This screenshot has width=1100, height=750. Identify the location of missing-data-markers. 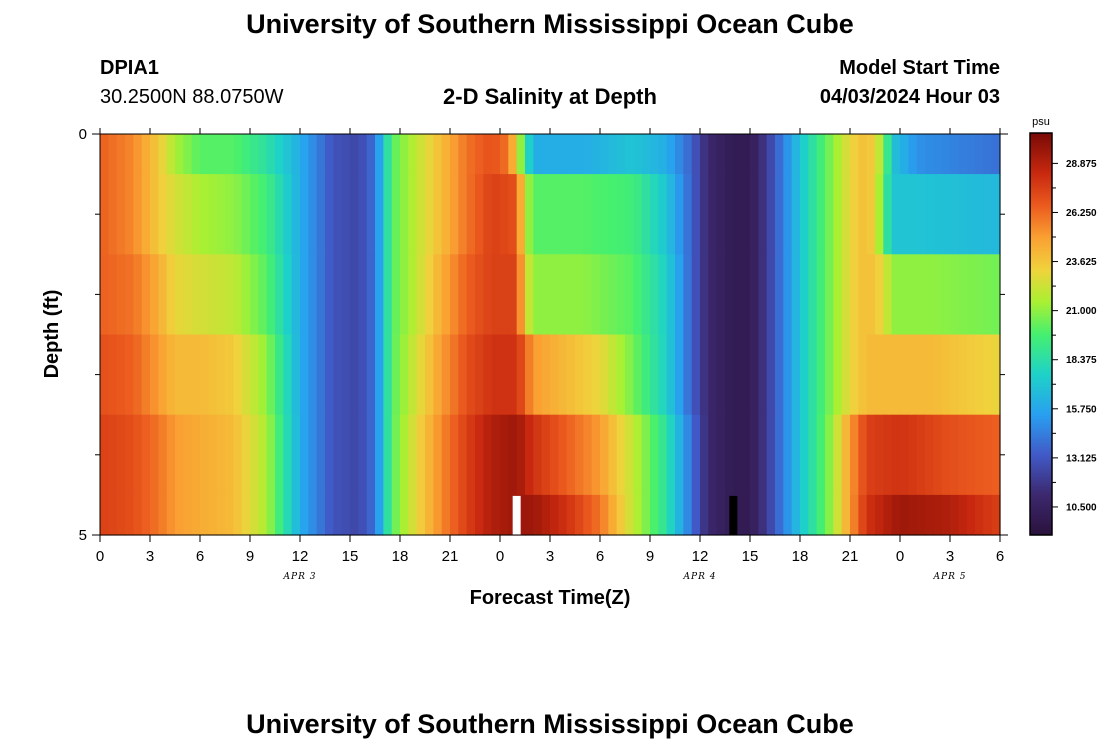
(625, 515).